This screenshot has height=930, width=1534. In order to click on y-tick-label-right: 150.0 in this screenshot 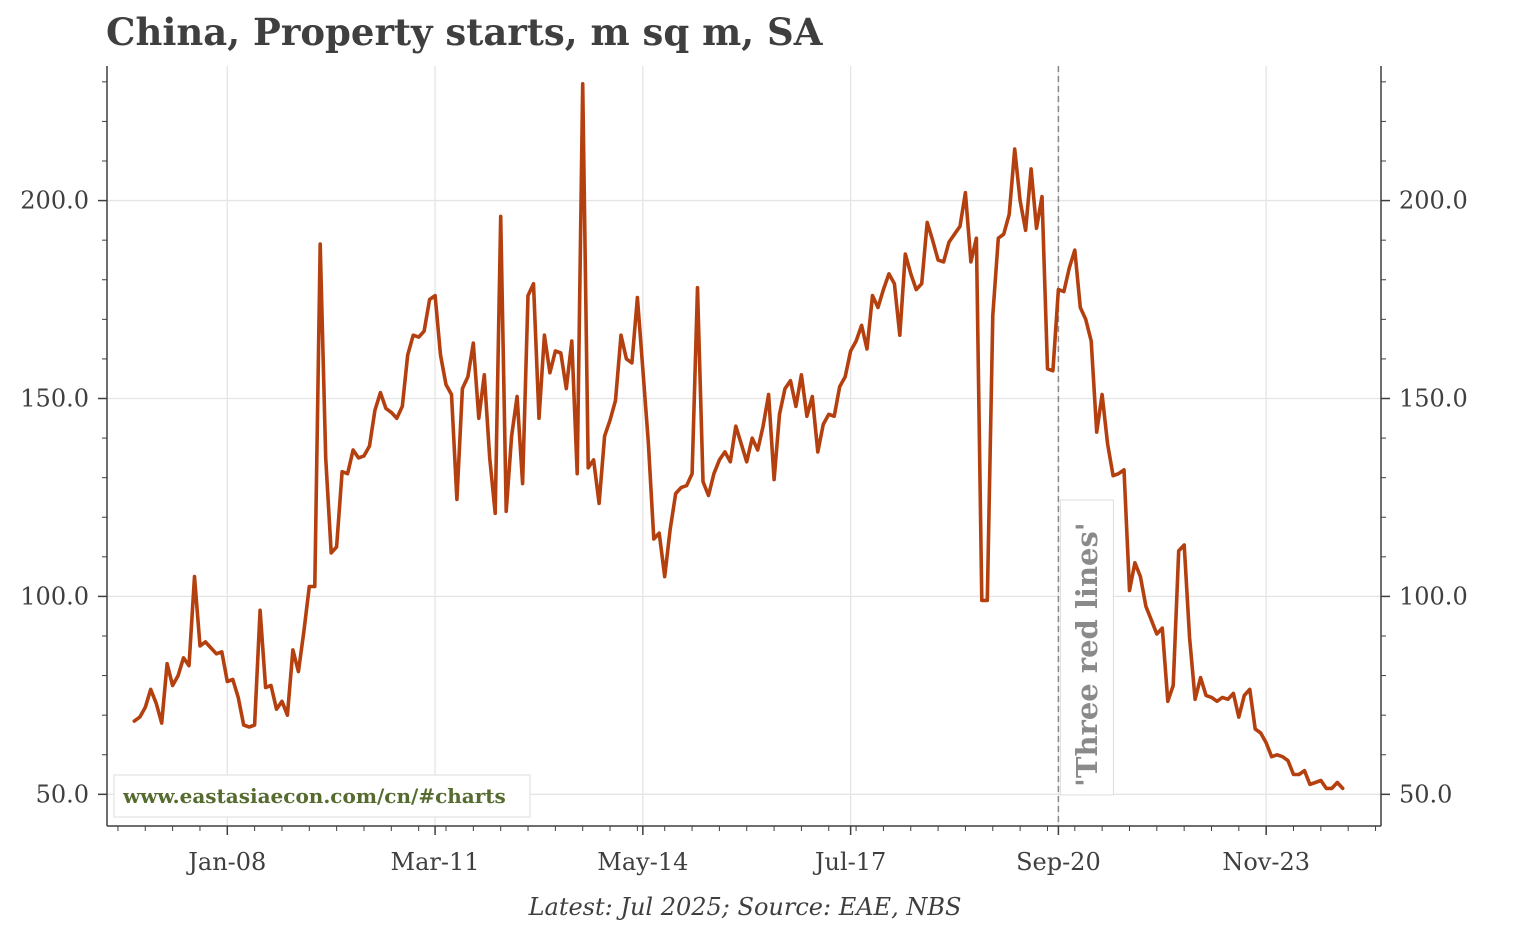, I will do `click(1433, 399)`.